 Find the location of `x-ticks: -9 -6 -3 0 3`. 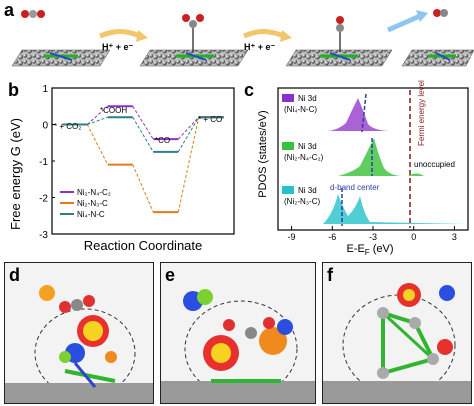

x-ticks: -9 -6 -3 0 3 is located at coordinates (372, 234).